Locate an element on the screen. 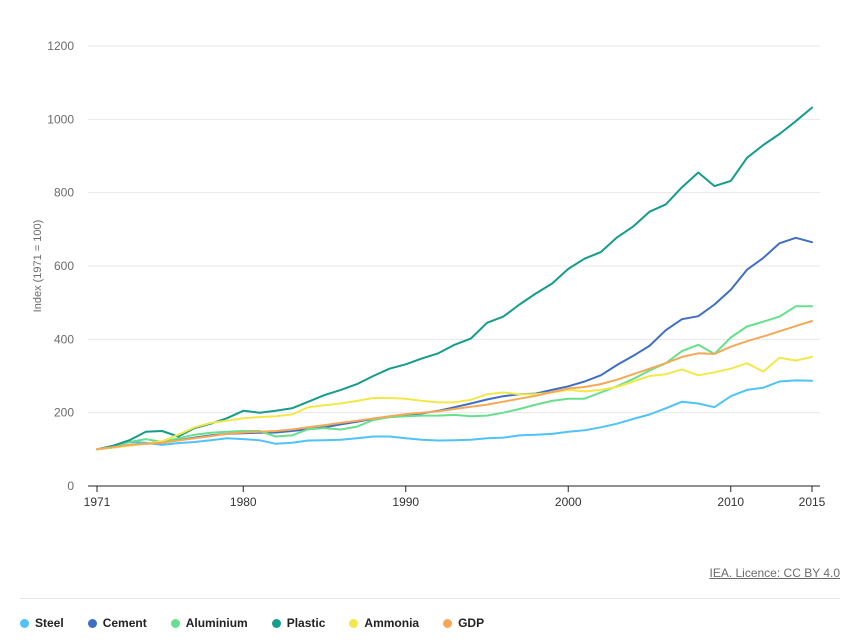 This screenshot has height=643, width=860. legend-label: Aluminium is located at coordinates (216, 623).